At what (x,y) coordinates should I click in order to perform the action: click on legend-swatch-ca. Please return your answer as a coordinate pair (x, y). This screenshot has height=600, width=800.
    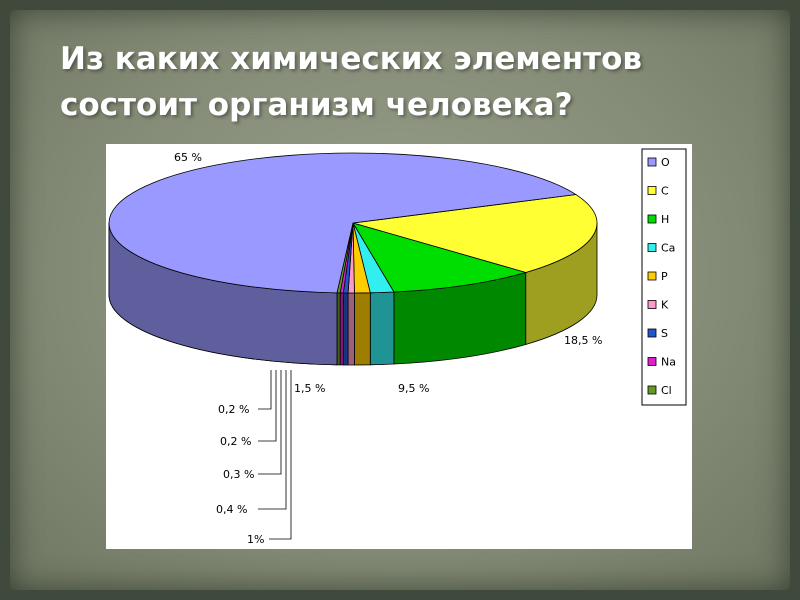
    Looking at the image, I should click on (652, 247).